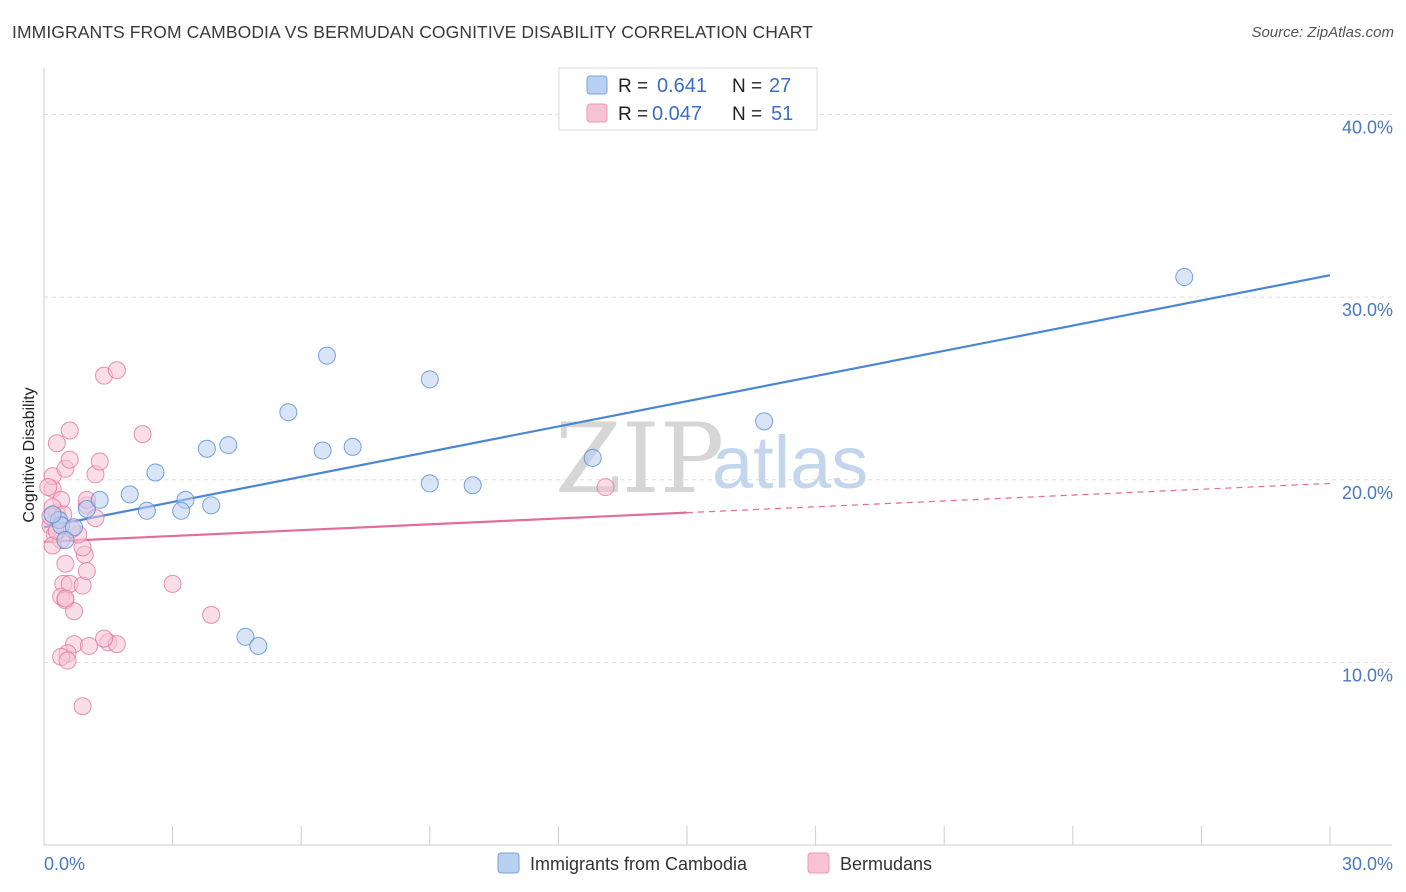 The height and width of the screenshot is (892, 1406). What do you see at coordinates (633, 114) in the screenshot?
I see `legend-r-label-bermudans: R =` at bounding box center [633, 114].